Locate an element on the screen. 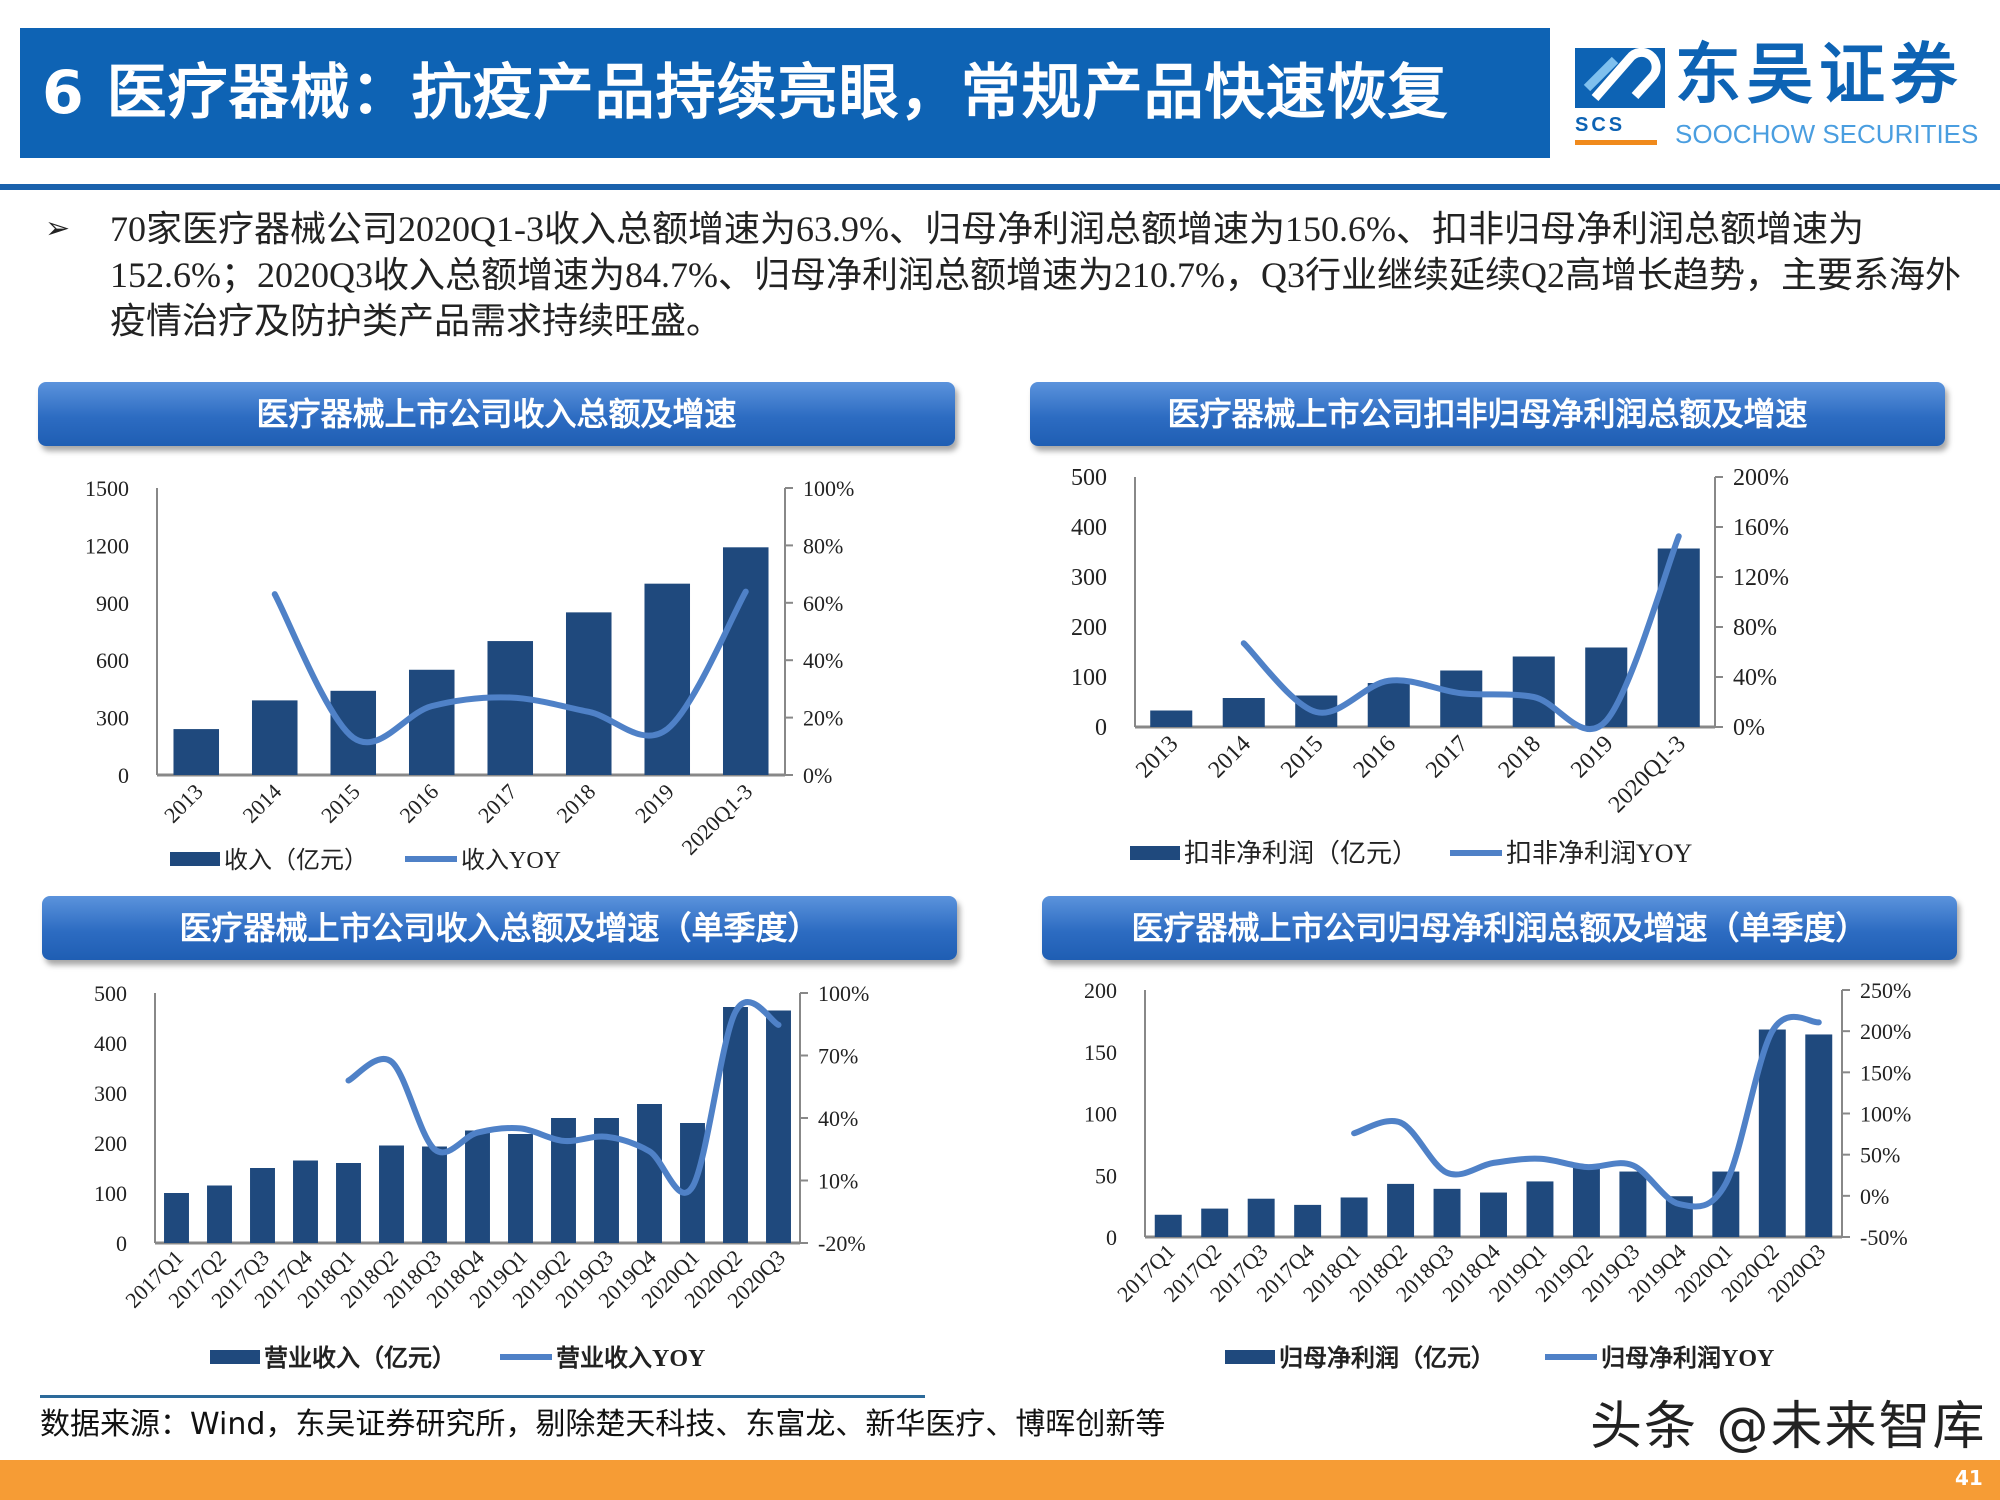 This screenshot has width=2000, height=1500. chart-3-title: 医疗器械上市公司收入总额及增速（单季度） is located at coordinates (499, 928).